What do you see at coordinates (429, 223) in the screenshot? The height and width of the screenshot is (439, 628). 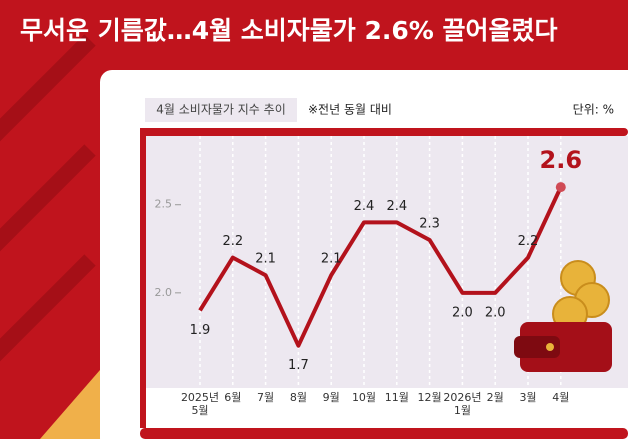 I see `value-label: 2.3` at bounding box center [429, 223].